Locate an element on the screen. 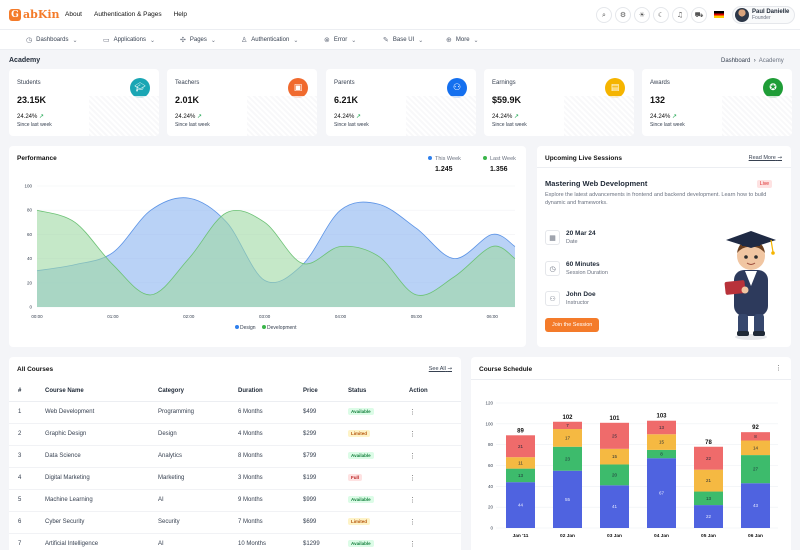  session-date-label: Date is located at coordinates (572, 242).